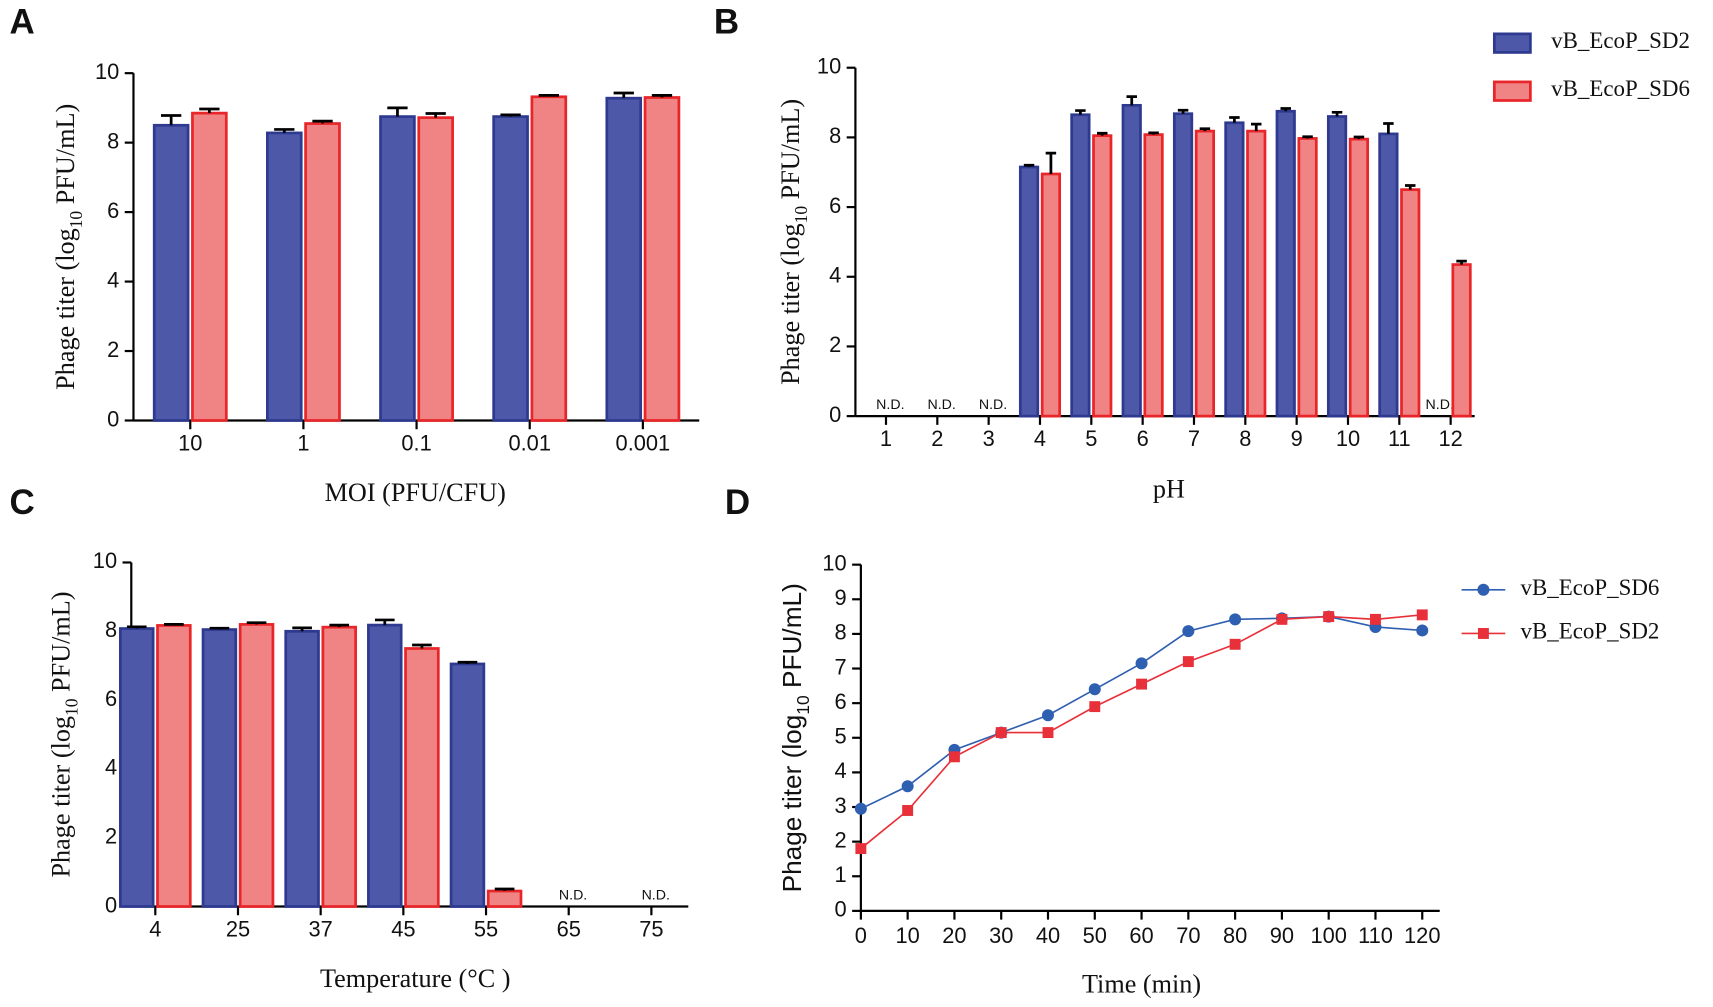 This screenshot has height=1007, width=1713. I want to click on x-tick-label: 2, so click(937, 438).